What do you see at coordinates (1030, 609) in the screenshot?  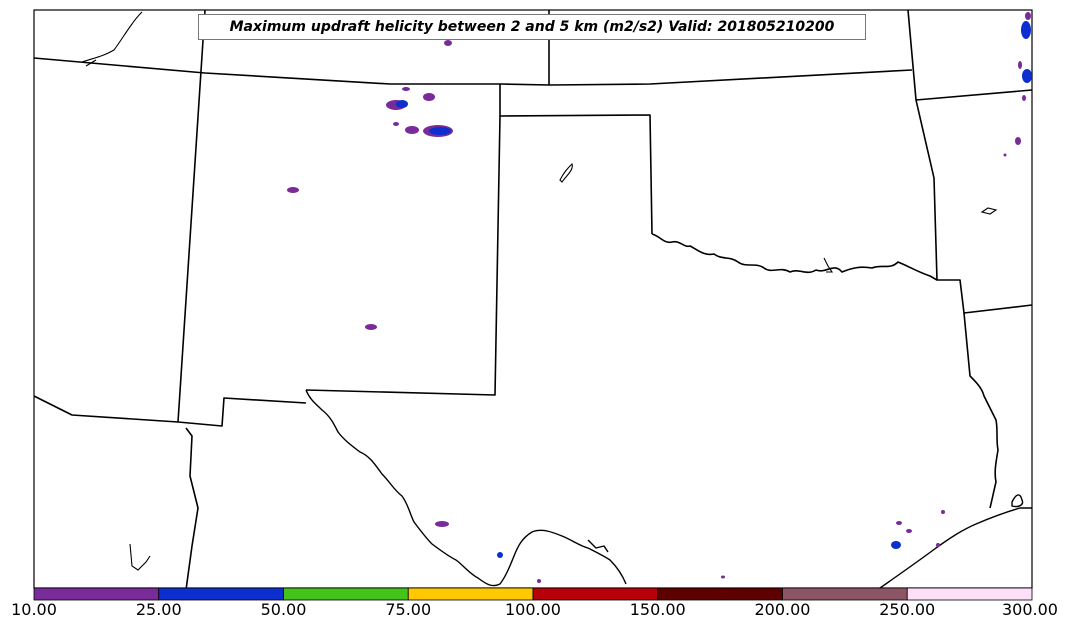 I see `colorbar-label: 300.00` at bounding box center [1030, 609].